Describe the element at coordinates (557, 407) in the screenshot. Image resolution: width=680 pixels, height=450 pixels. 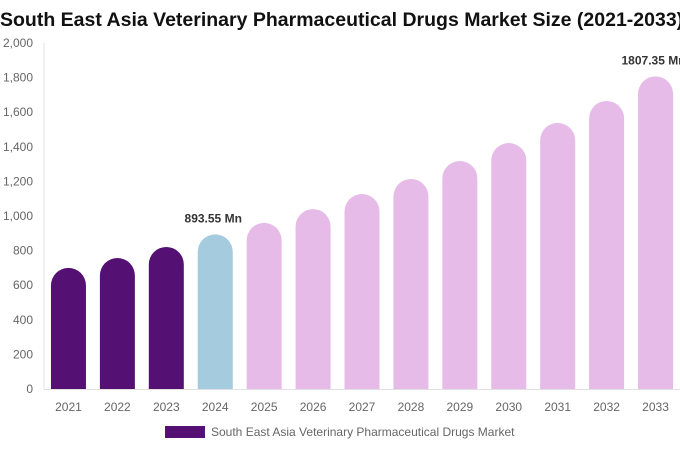
I see `x-tick-label: 2031` at that location.